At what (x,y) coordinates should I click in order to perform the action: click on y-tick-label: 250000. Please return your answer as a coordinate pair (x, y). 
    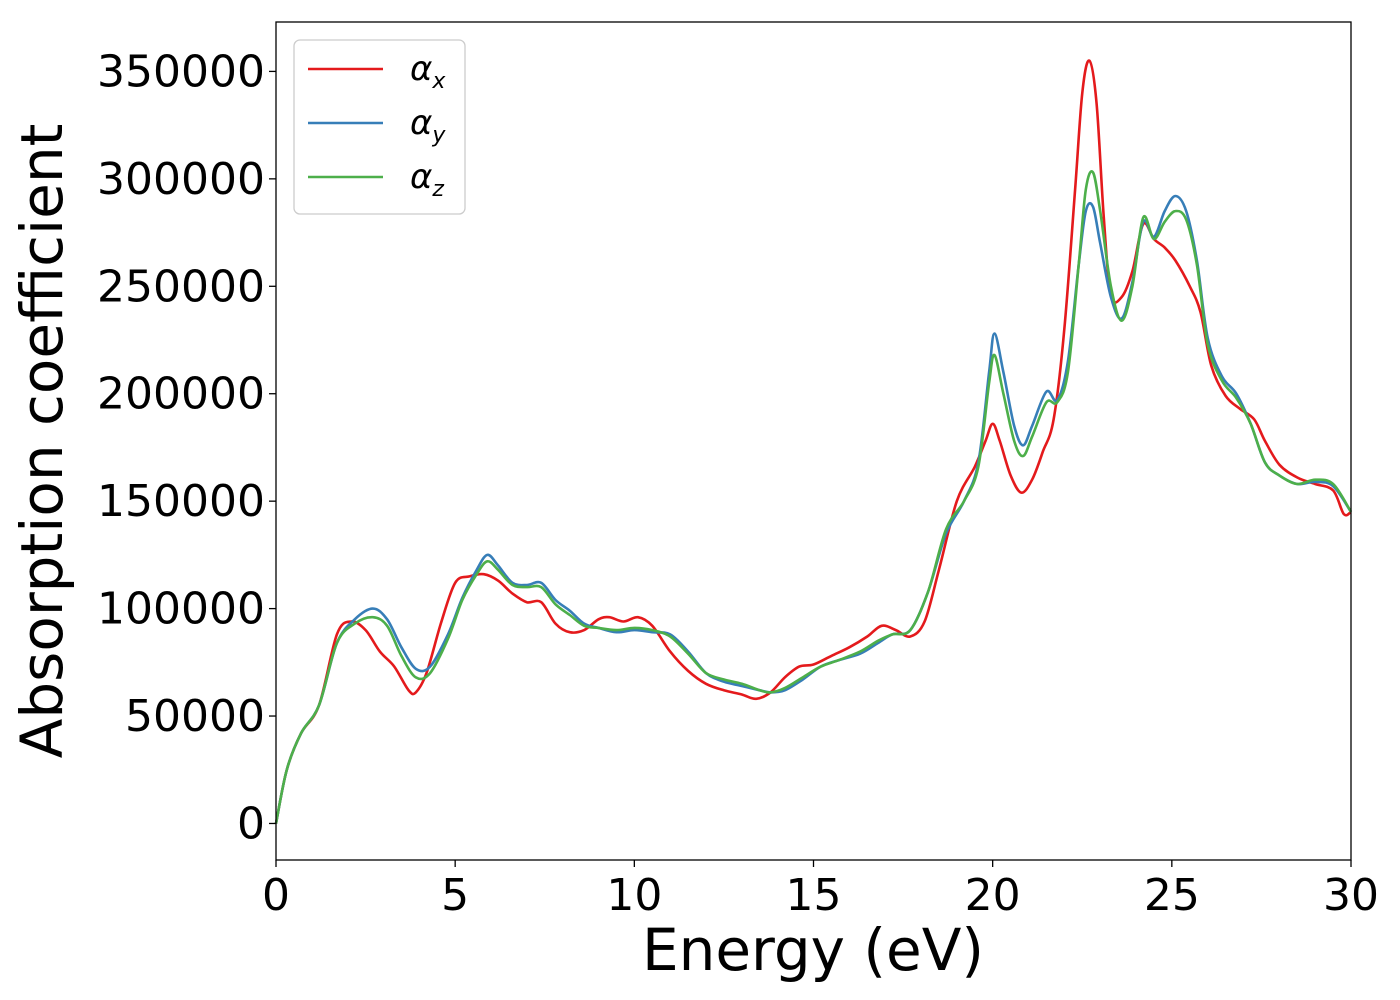
    Looking at the image, I should click on (181, 286).